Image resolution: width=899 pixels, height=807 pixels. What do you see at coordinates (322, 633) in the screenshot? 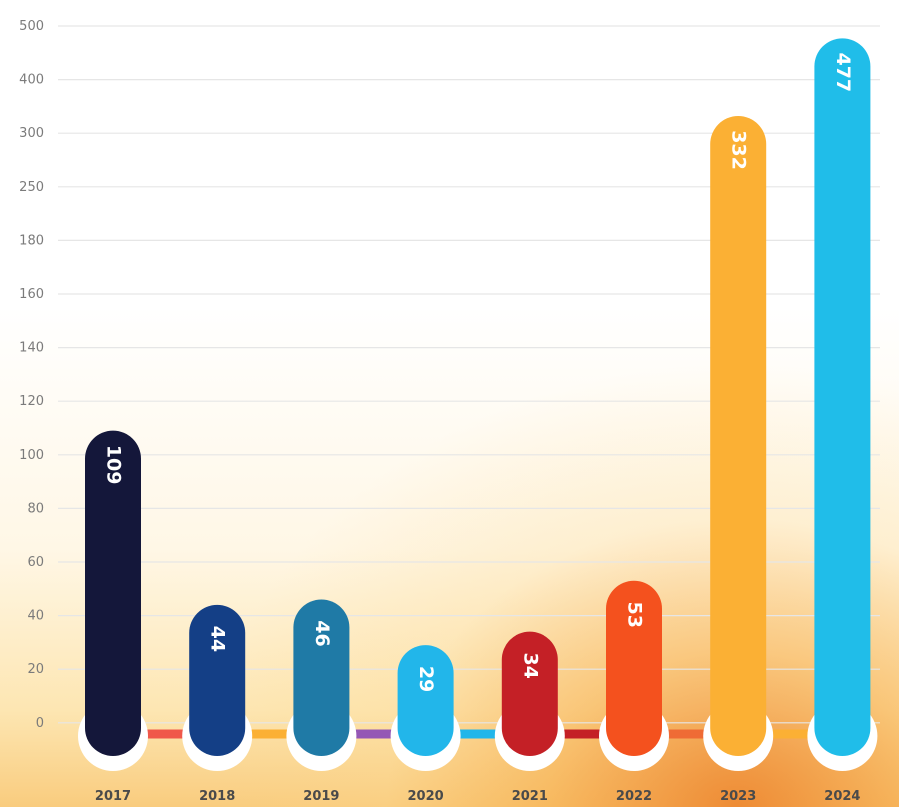
I see `bar-value-label: 46` at bounding box center [322, 633].